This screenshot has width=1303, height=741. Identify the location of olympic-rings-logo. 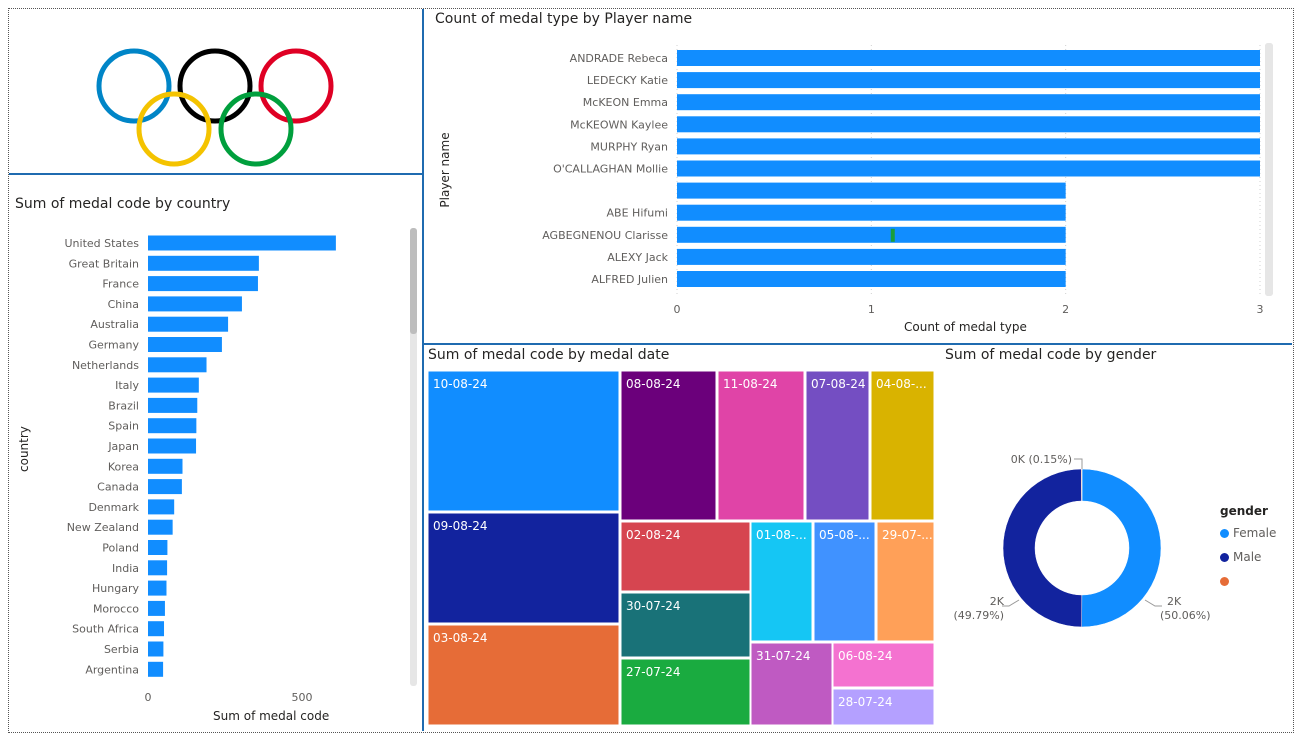
(217, 107).